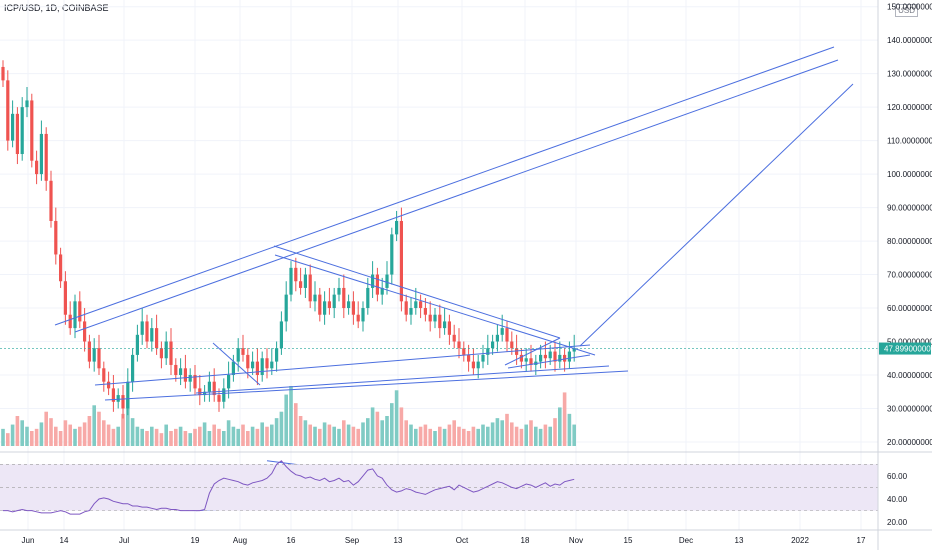 The width and height of the screenshot is (932, 550). Describe the element at coordinates (64, 540) in the screenshot. I see `time-tick-label: 14` at that location.